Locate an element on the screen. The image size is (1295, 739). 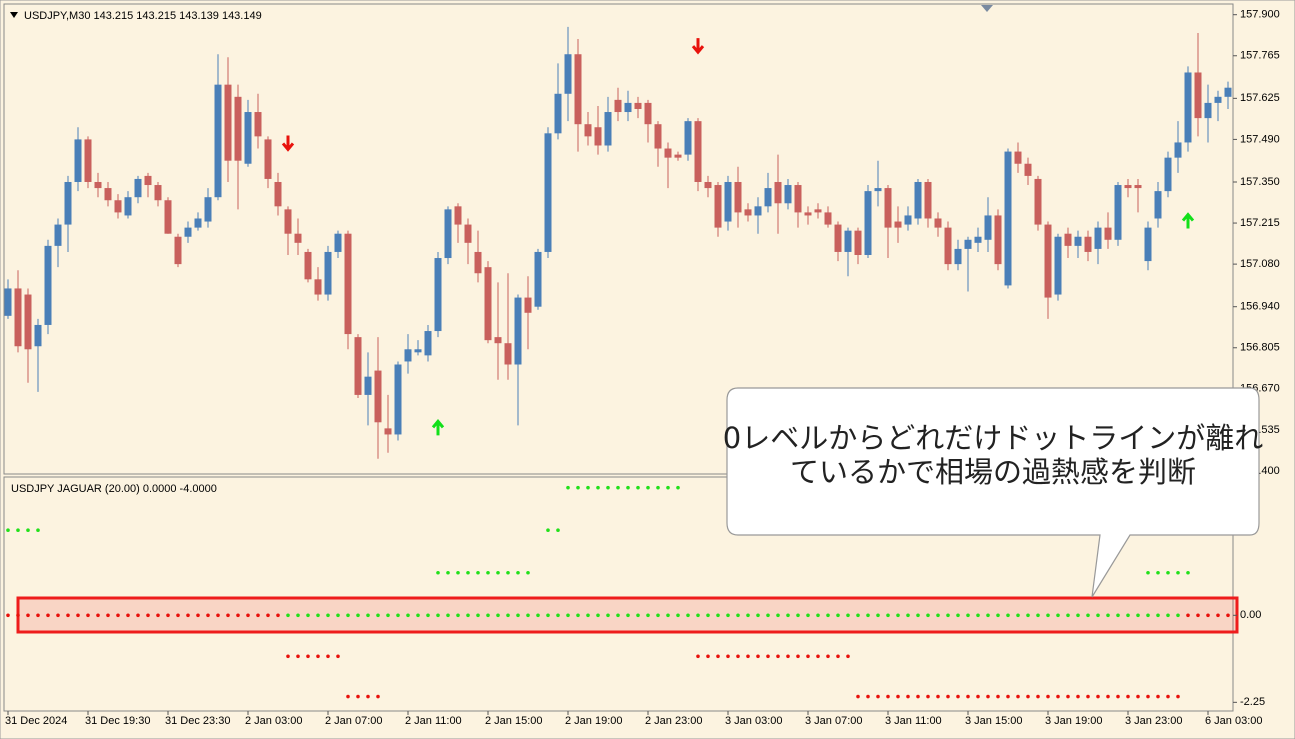
x-tick-label: 31 Dec 19:30 is located at coordinates (117, 721).